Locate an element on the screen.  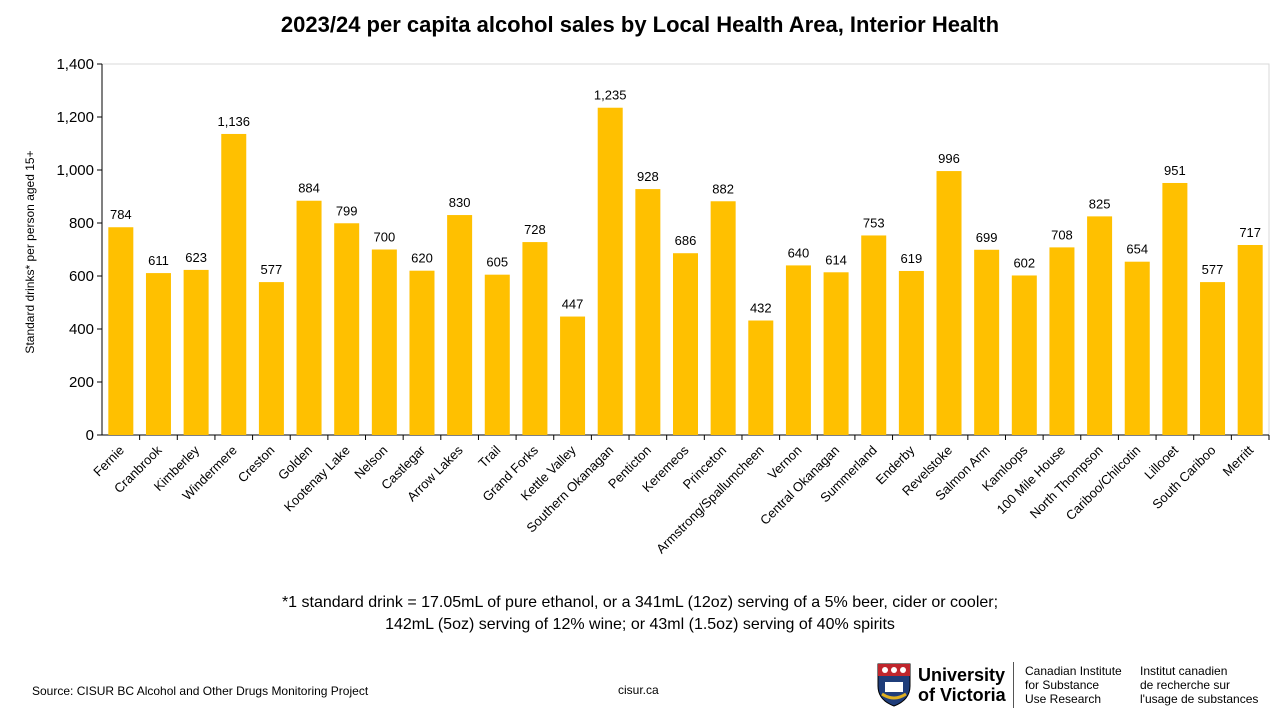
bar-value-label: 699 is located at coordinates (987, 237).